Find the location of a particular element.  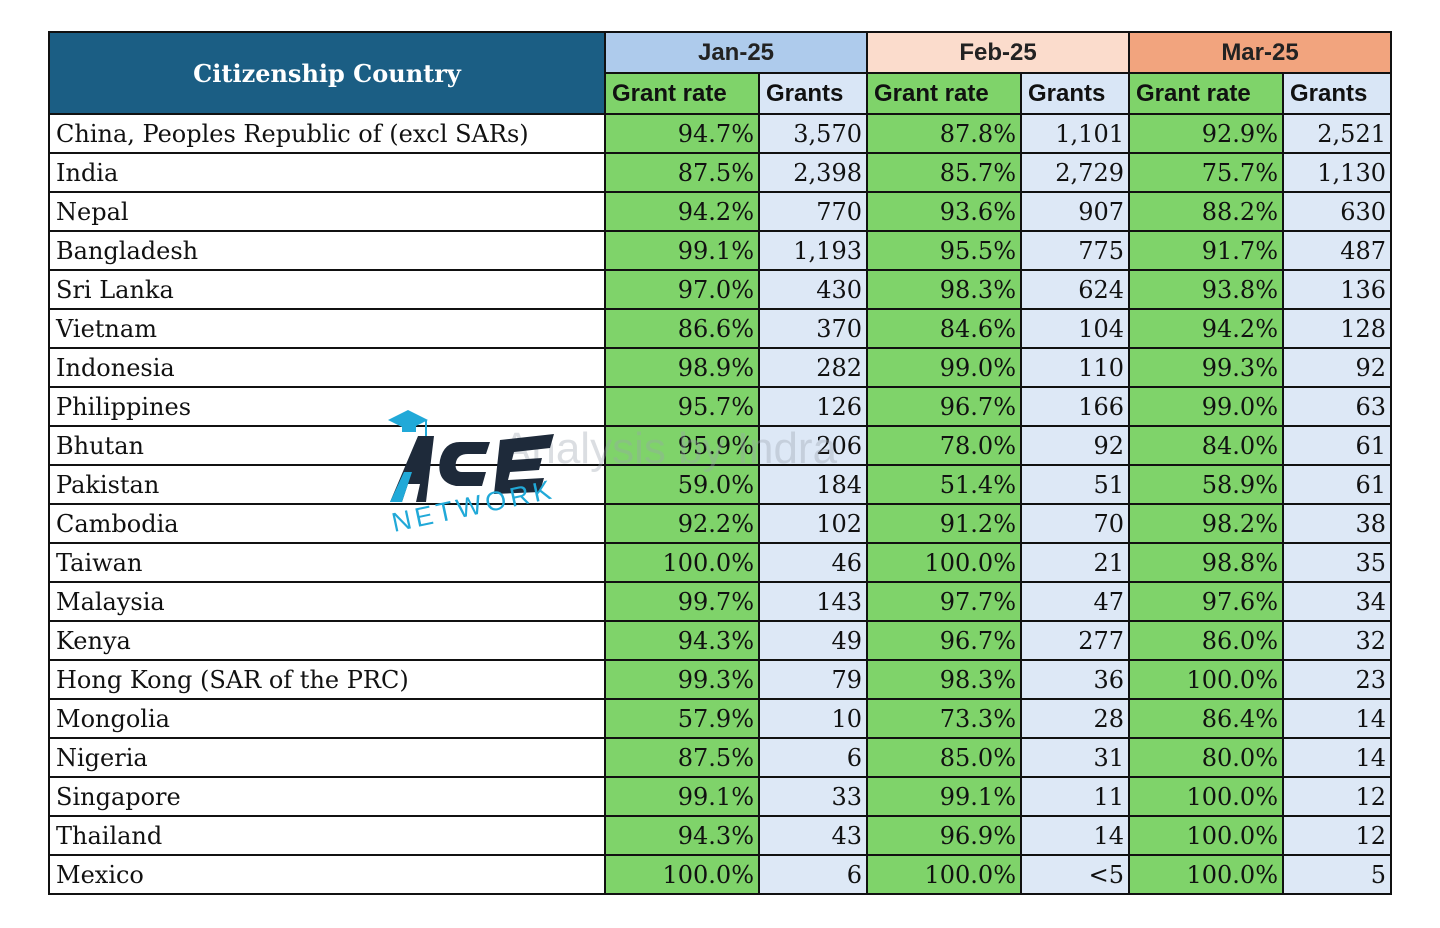

grant-rate-cell: 80.0% is located at coordinates (1206, 757).